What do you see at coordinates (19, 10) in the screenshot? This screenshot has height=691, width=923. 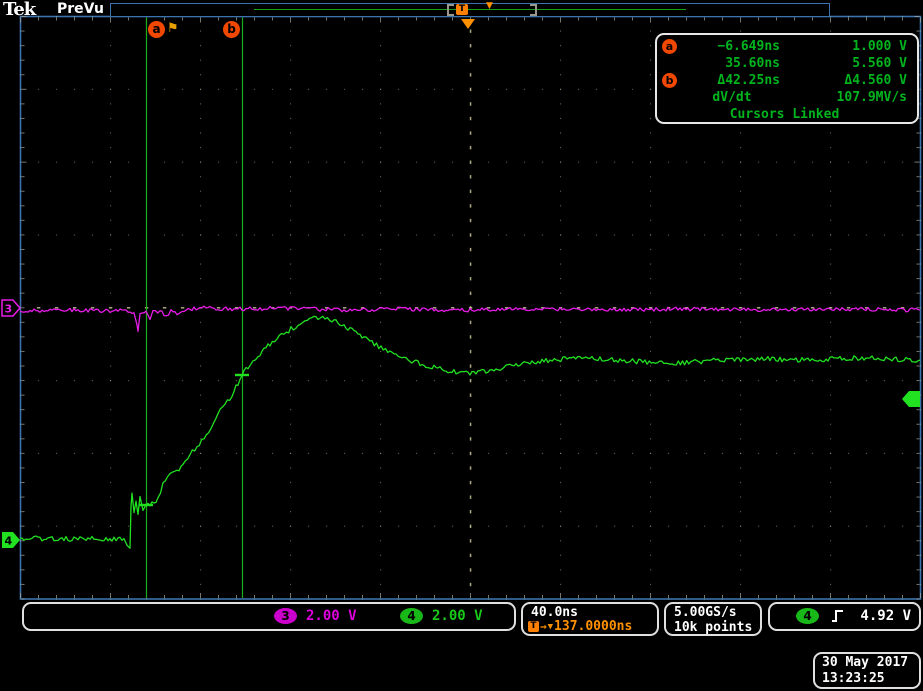 I see `tek-logo: Tek` at bounding box center [19, 10].